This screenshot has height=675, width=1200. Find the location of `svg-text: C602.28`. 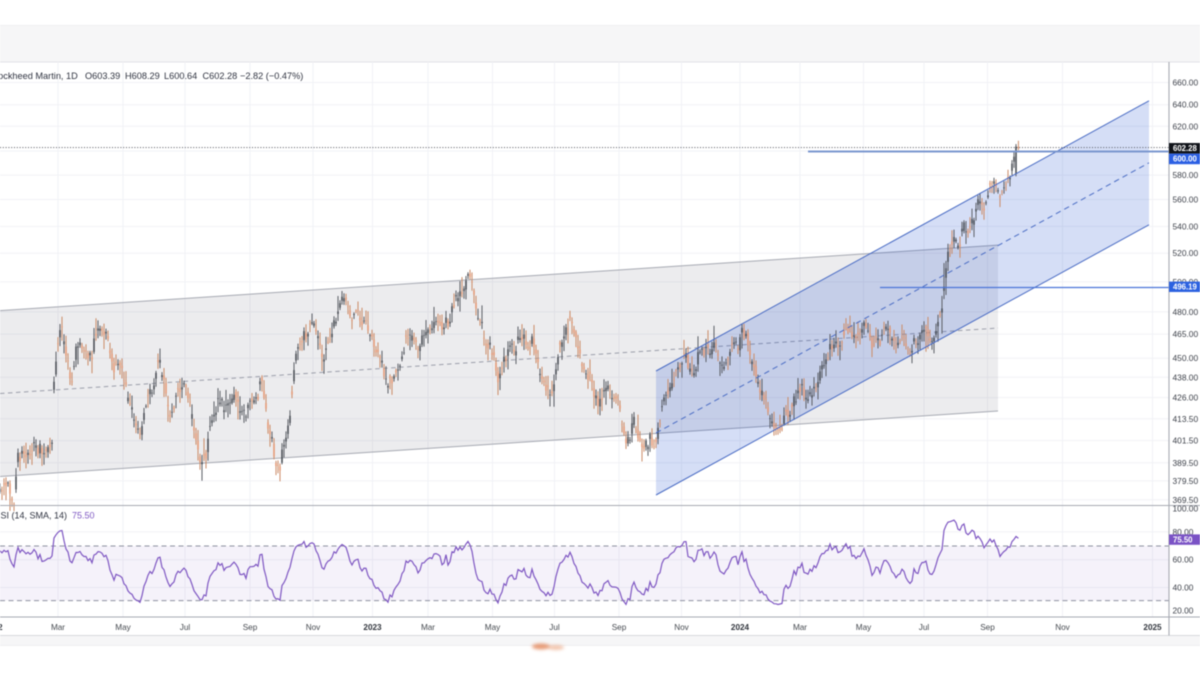

svg-text: C602.28 is located at coordinates (220, 76).